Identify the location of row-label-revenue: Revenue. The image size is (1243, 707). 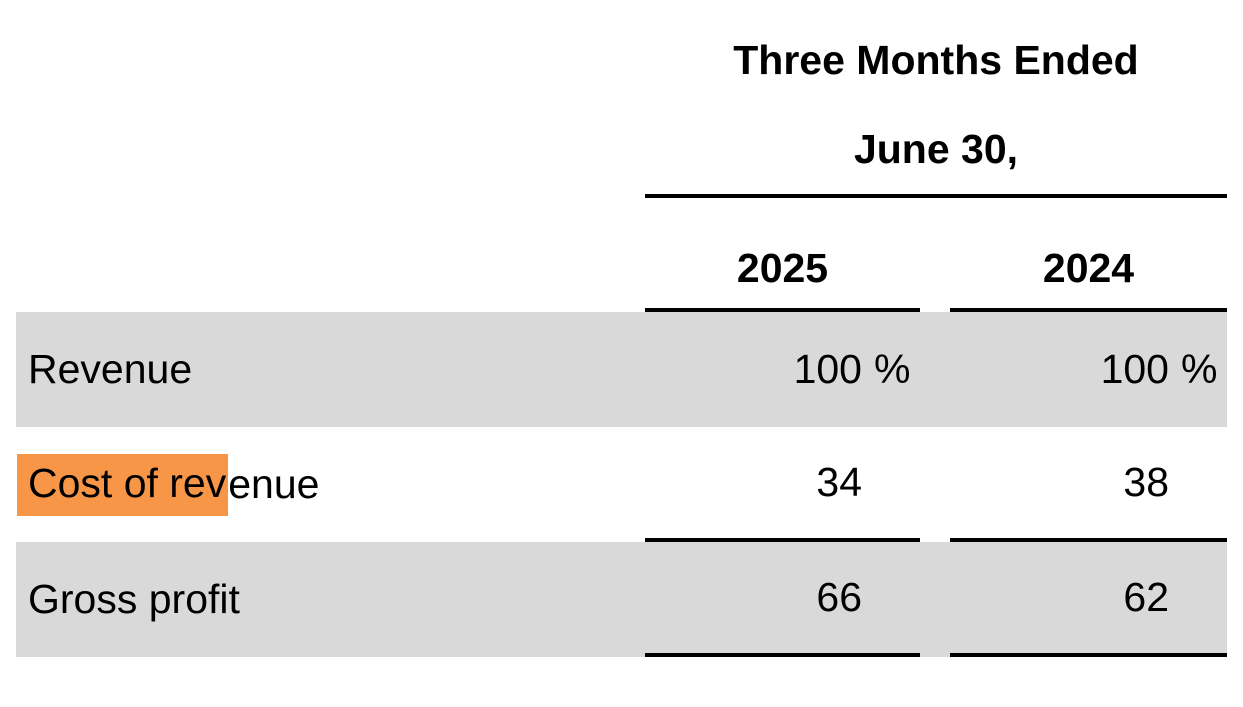
(110, 369).